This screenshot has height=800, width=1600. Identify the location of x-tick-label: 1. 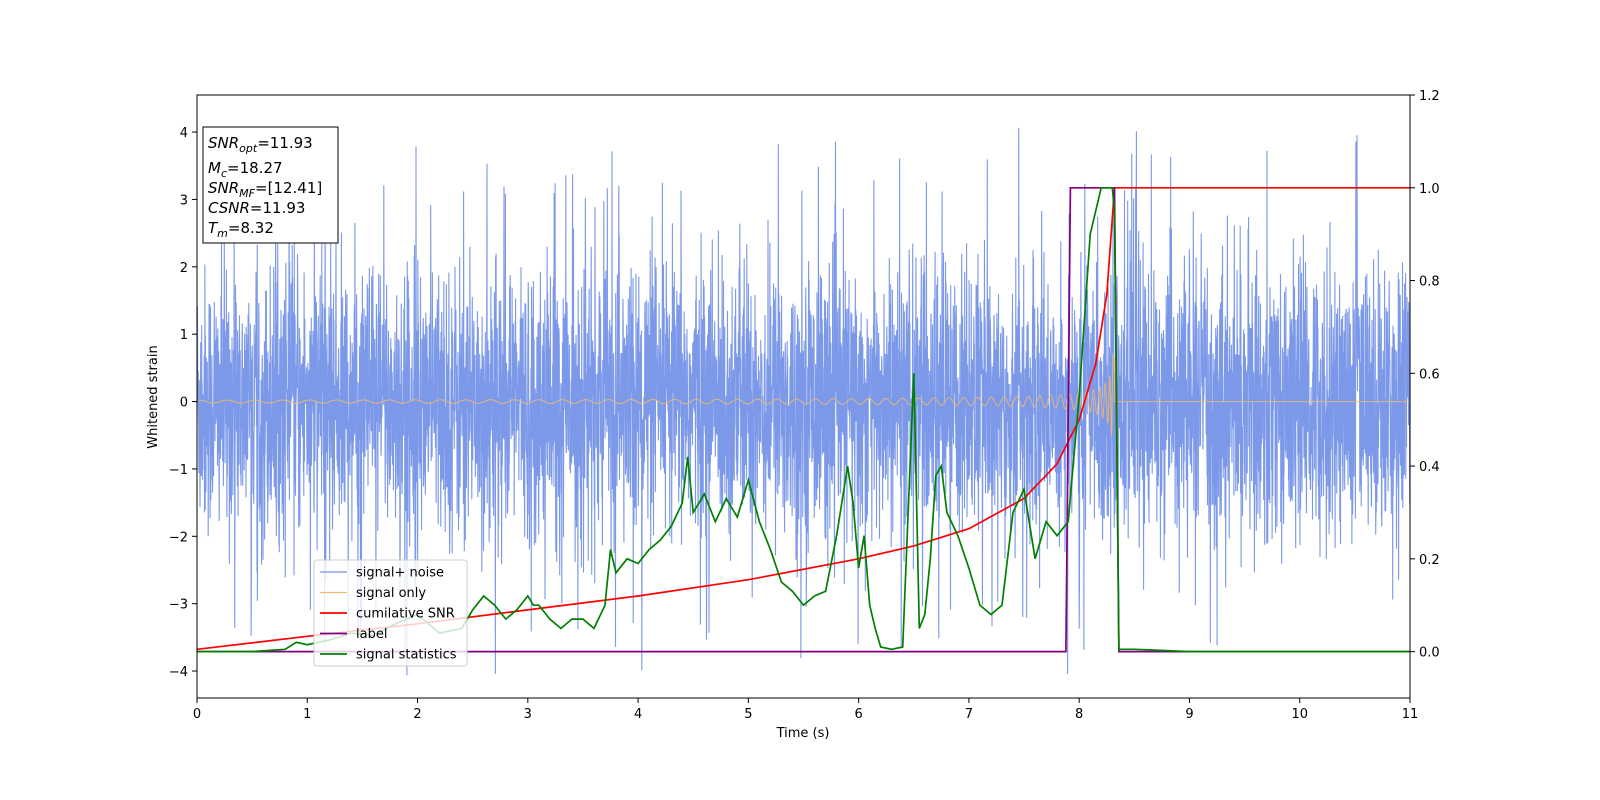
(307, 714).